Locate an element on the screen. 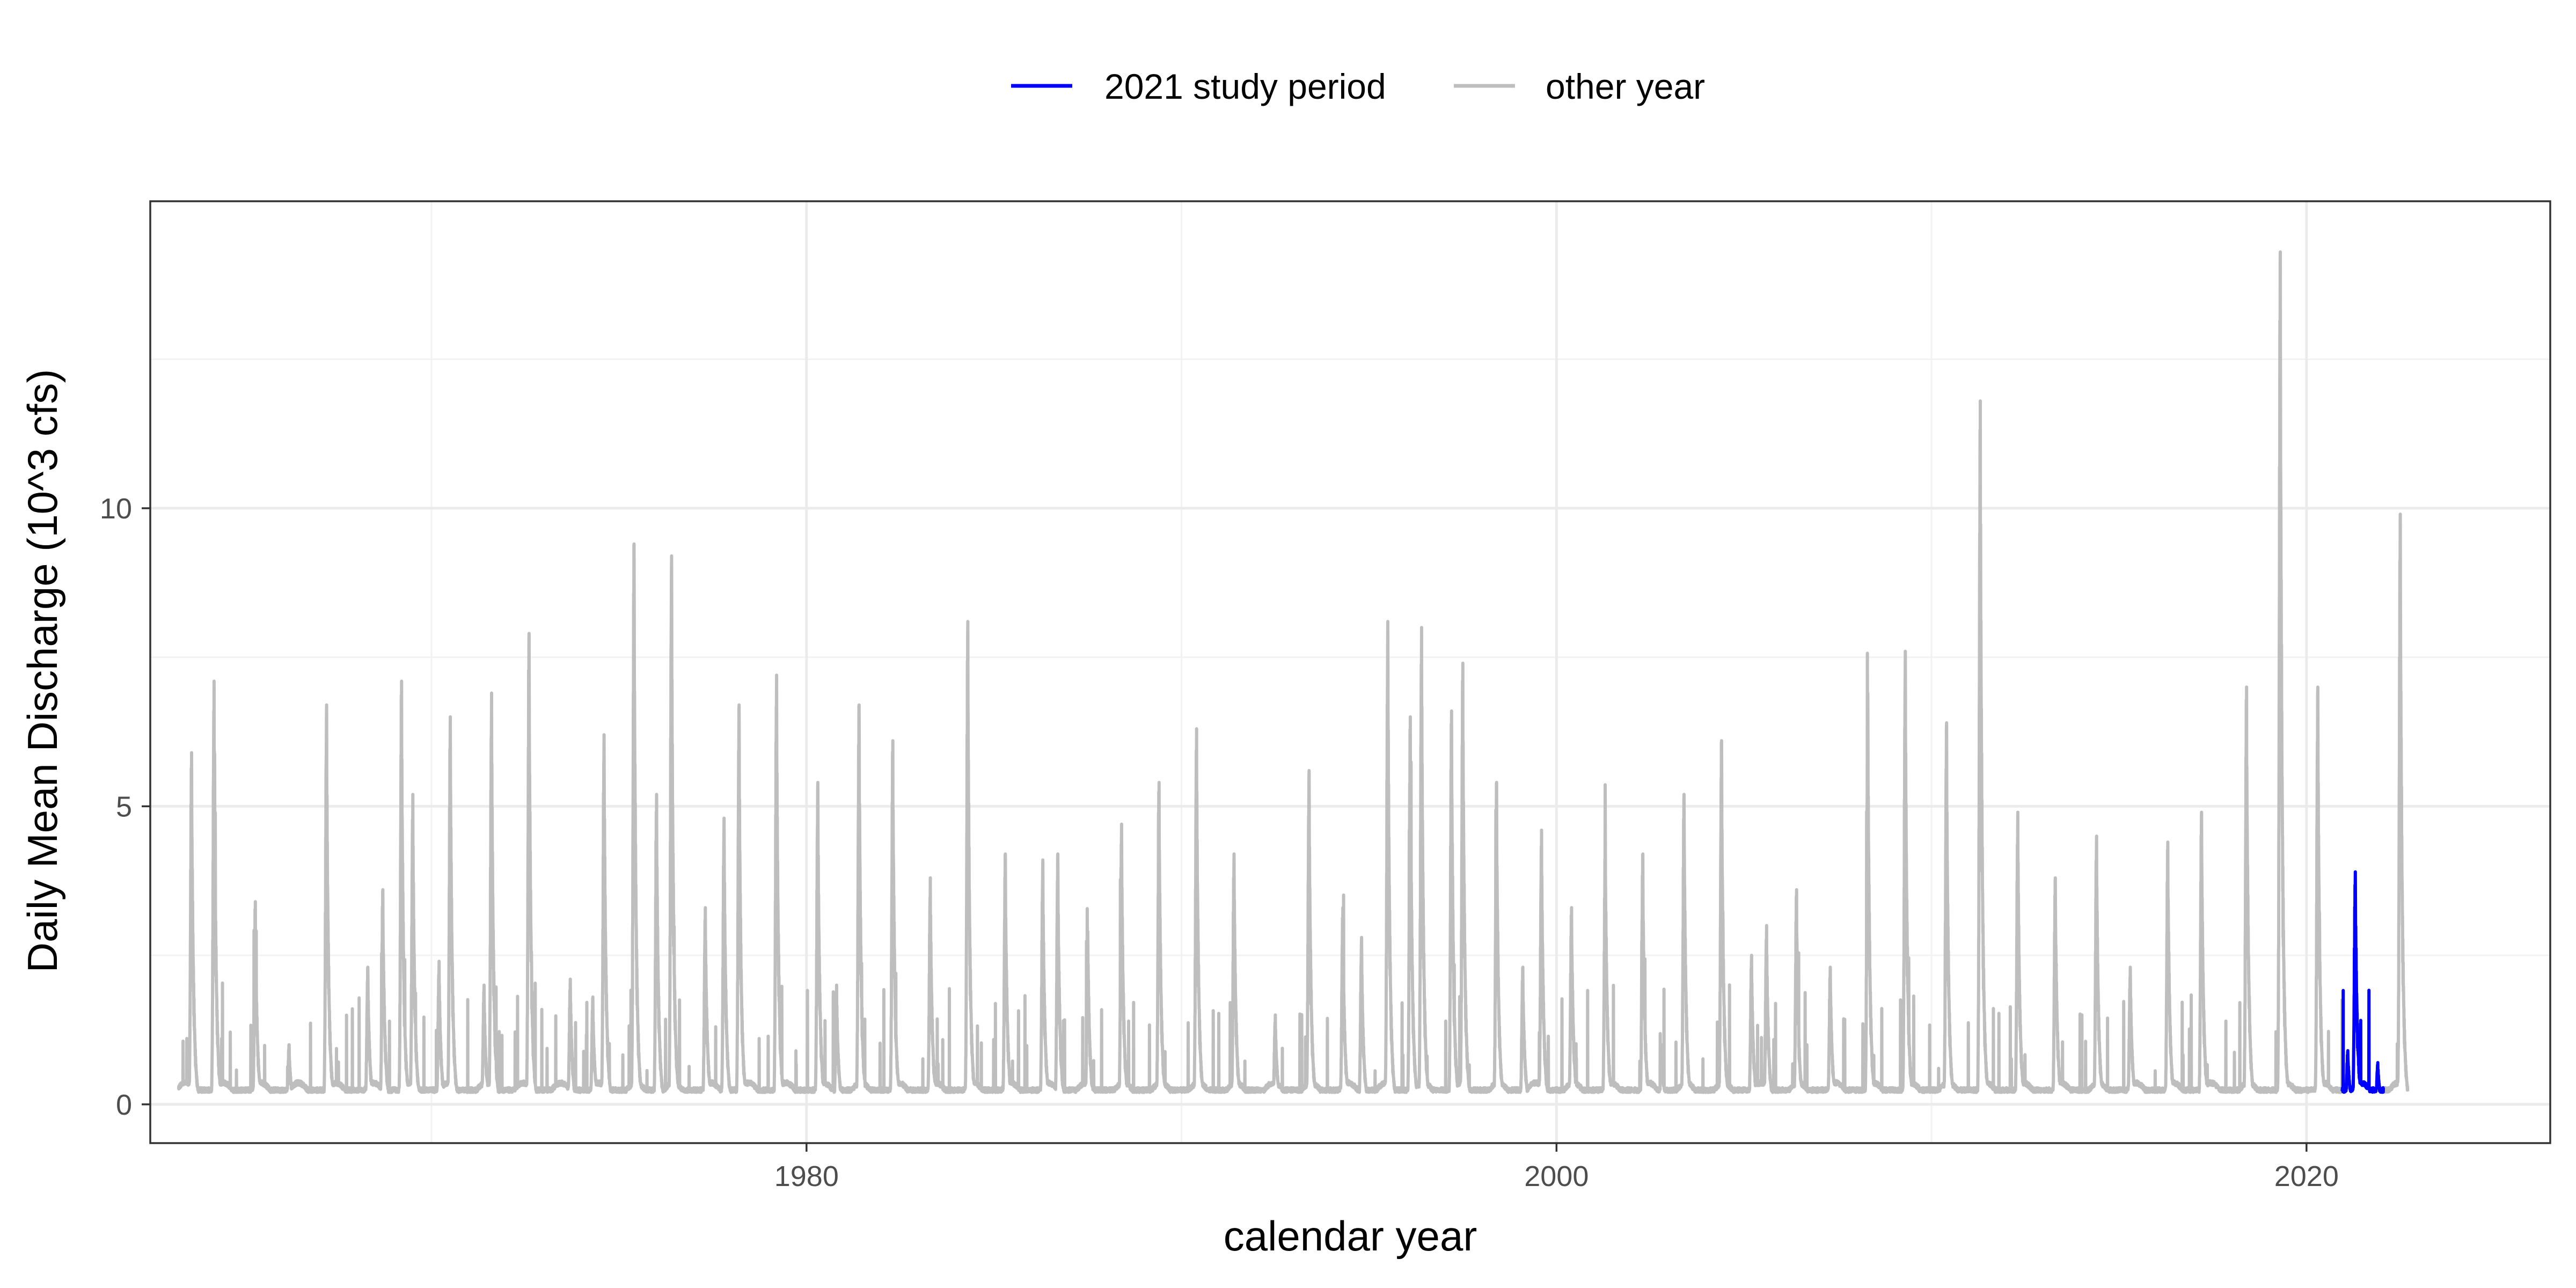  y-tick-label-10: 10 is located at coordinates (116, 509).